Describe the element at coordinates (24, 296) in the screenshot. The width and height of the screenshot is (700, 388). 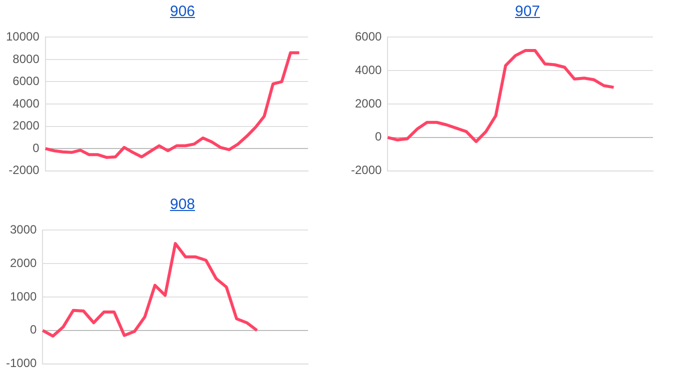
I see `y-tick-label: 1000` at that location.